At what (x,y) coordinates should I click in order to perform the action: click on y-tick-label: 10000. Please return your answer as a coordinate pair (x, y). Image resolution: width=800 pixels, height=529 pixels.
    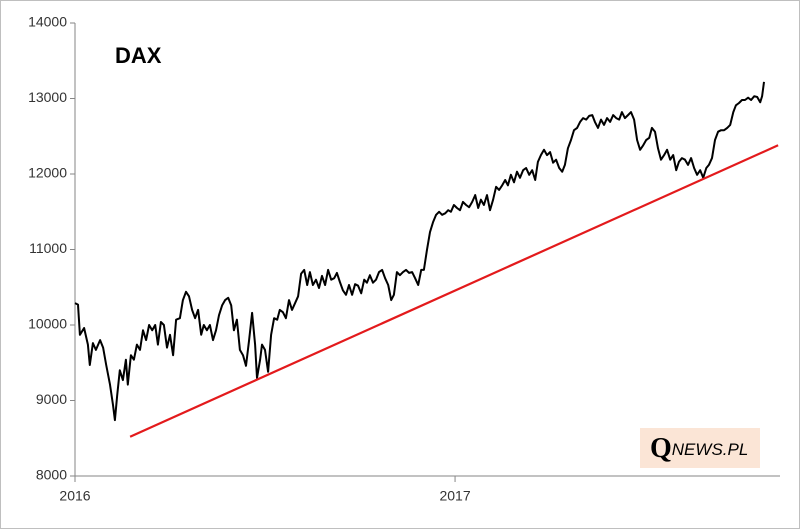
    Looking at the image, I should click on (47, 324).